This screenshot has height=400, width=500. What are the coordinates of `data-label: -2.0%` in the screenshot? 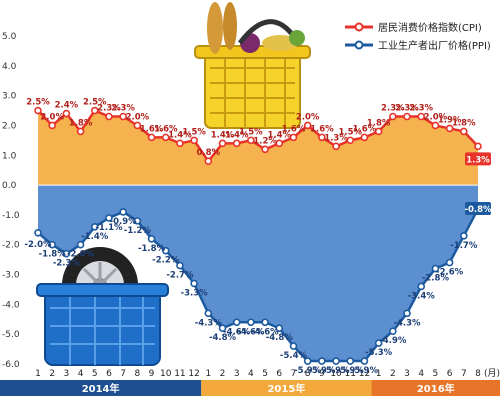 It's located at (81, 255).